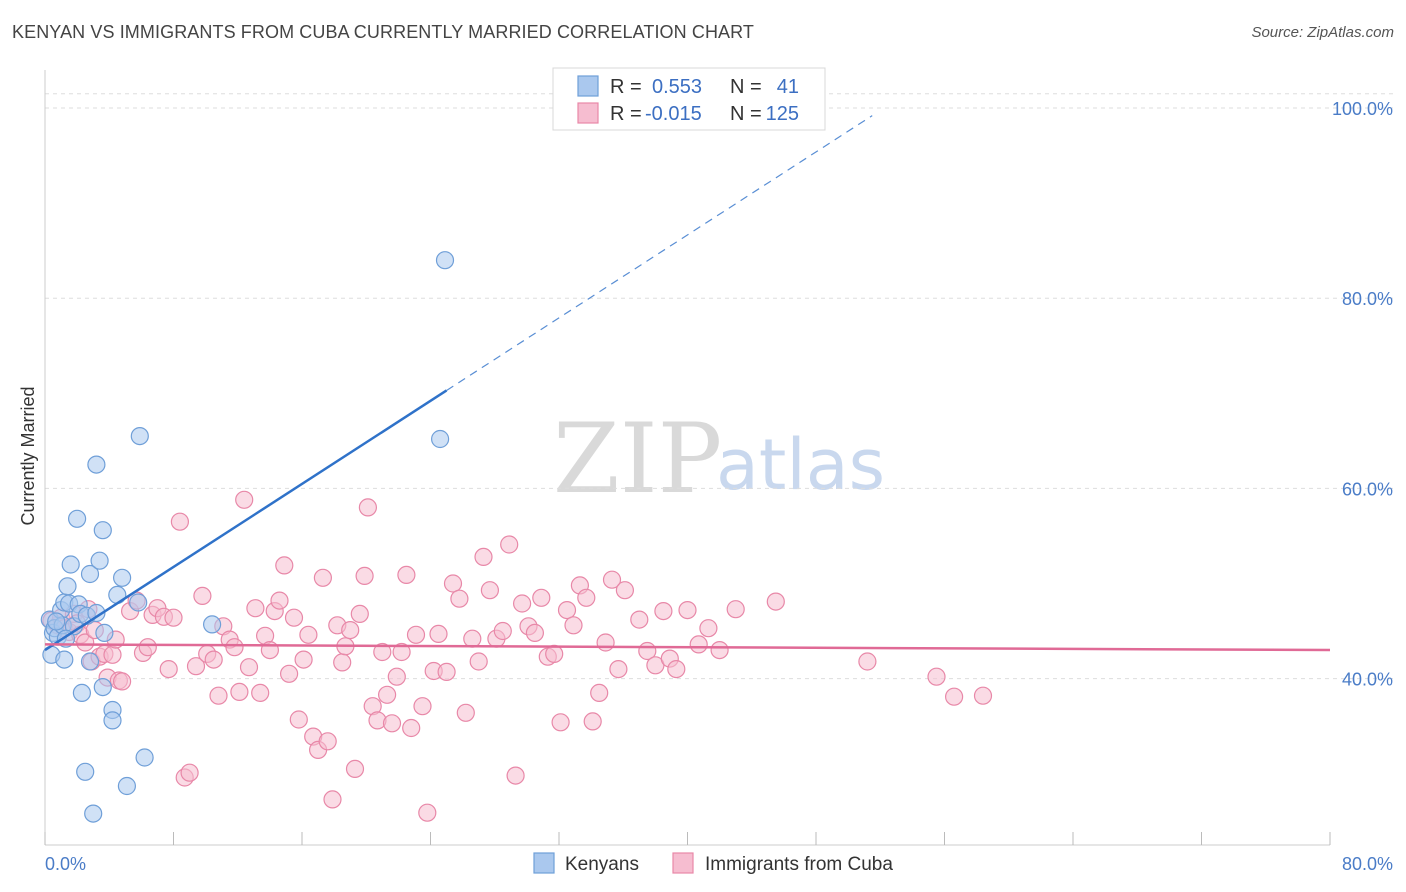 The width and height of the screenshot is (1406, 892). I want to click on stats-r-value-kenyans: 0.553, so click(677, 87).